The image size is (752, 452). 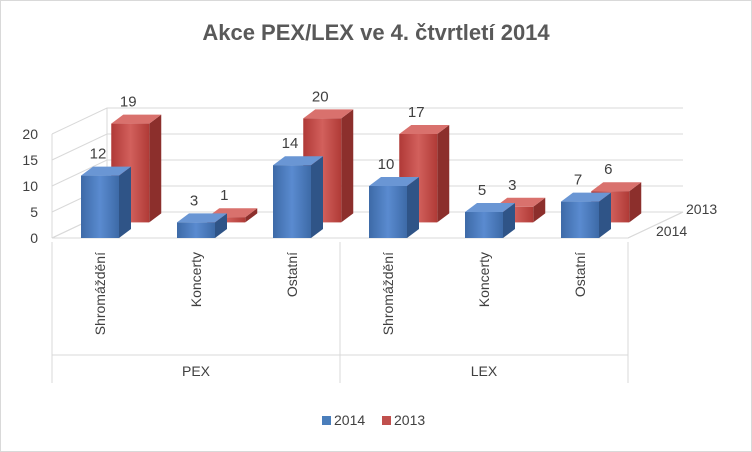 What do you see at coordinates (34, 212) in the screenshot?
I see `y-tick-label: 5` at bounding box center [34, 212].